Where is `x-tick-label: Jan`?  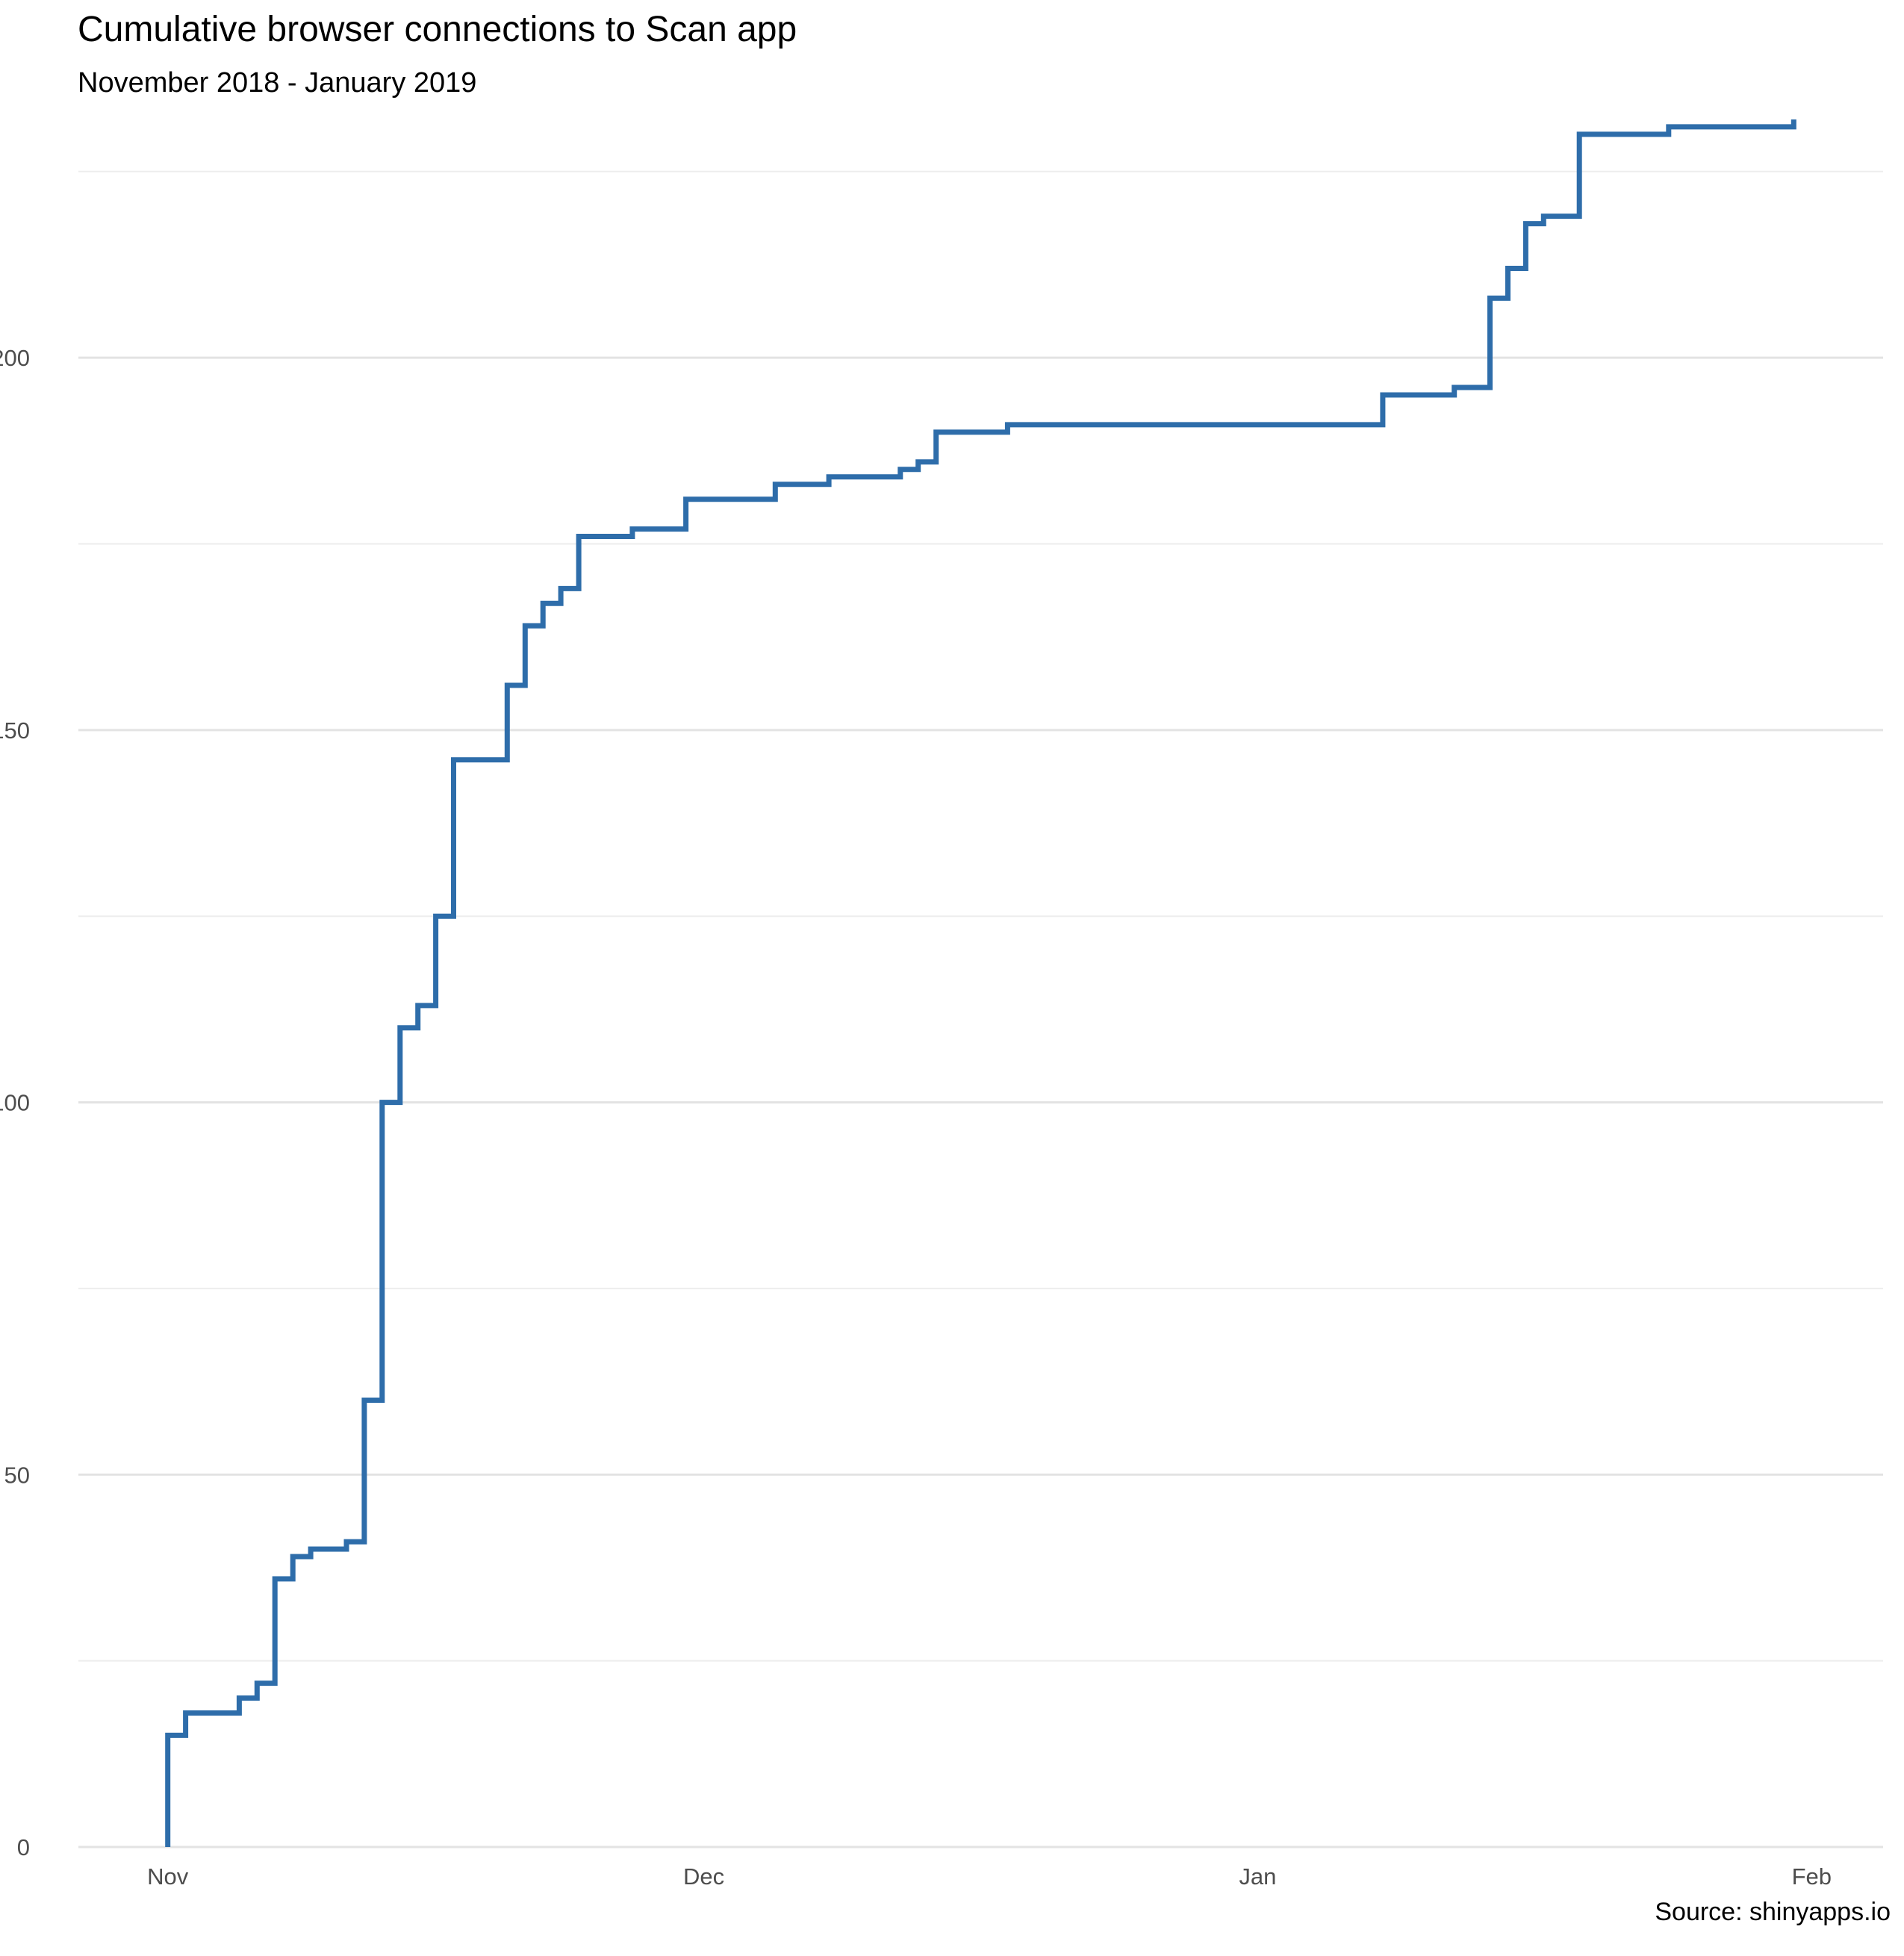 x-tick-label: Jan is located at coordinates (1257, 1876).